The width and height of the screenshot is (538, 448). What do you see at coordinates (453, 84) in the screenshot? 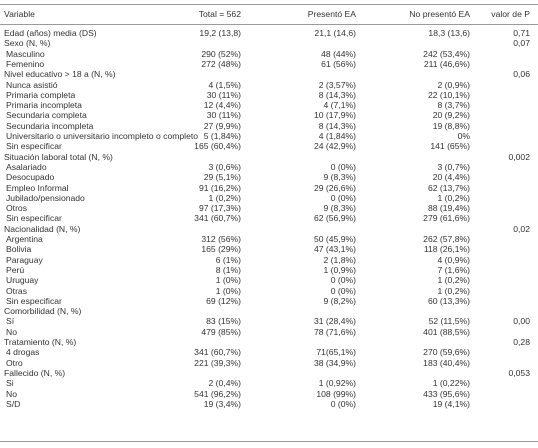
I see `cell-no-presento-ea: 2 (0,9%)` at bounding box center [453, 84].